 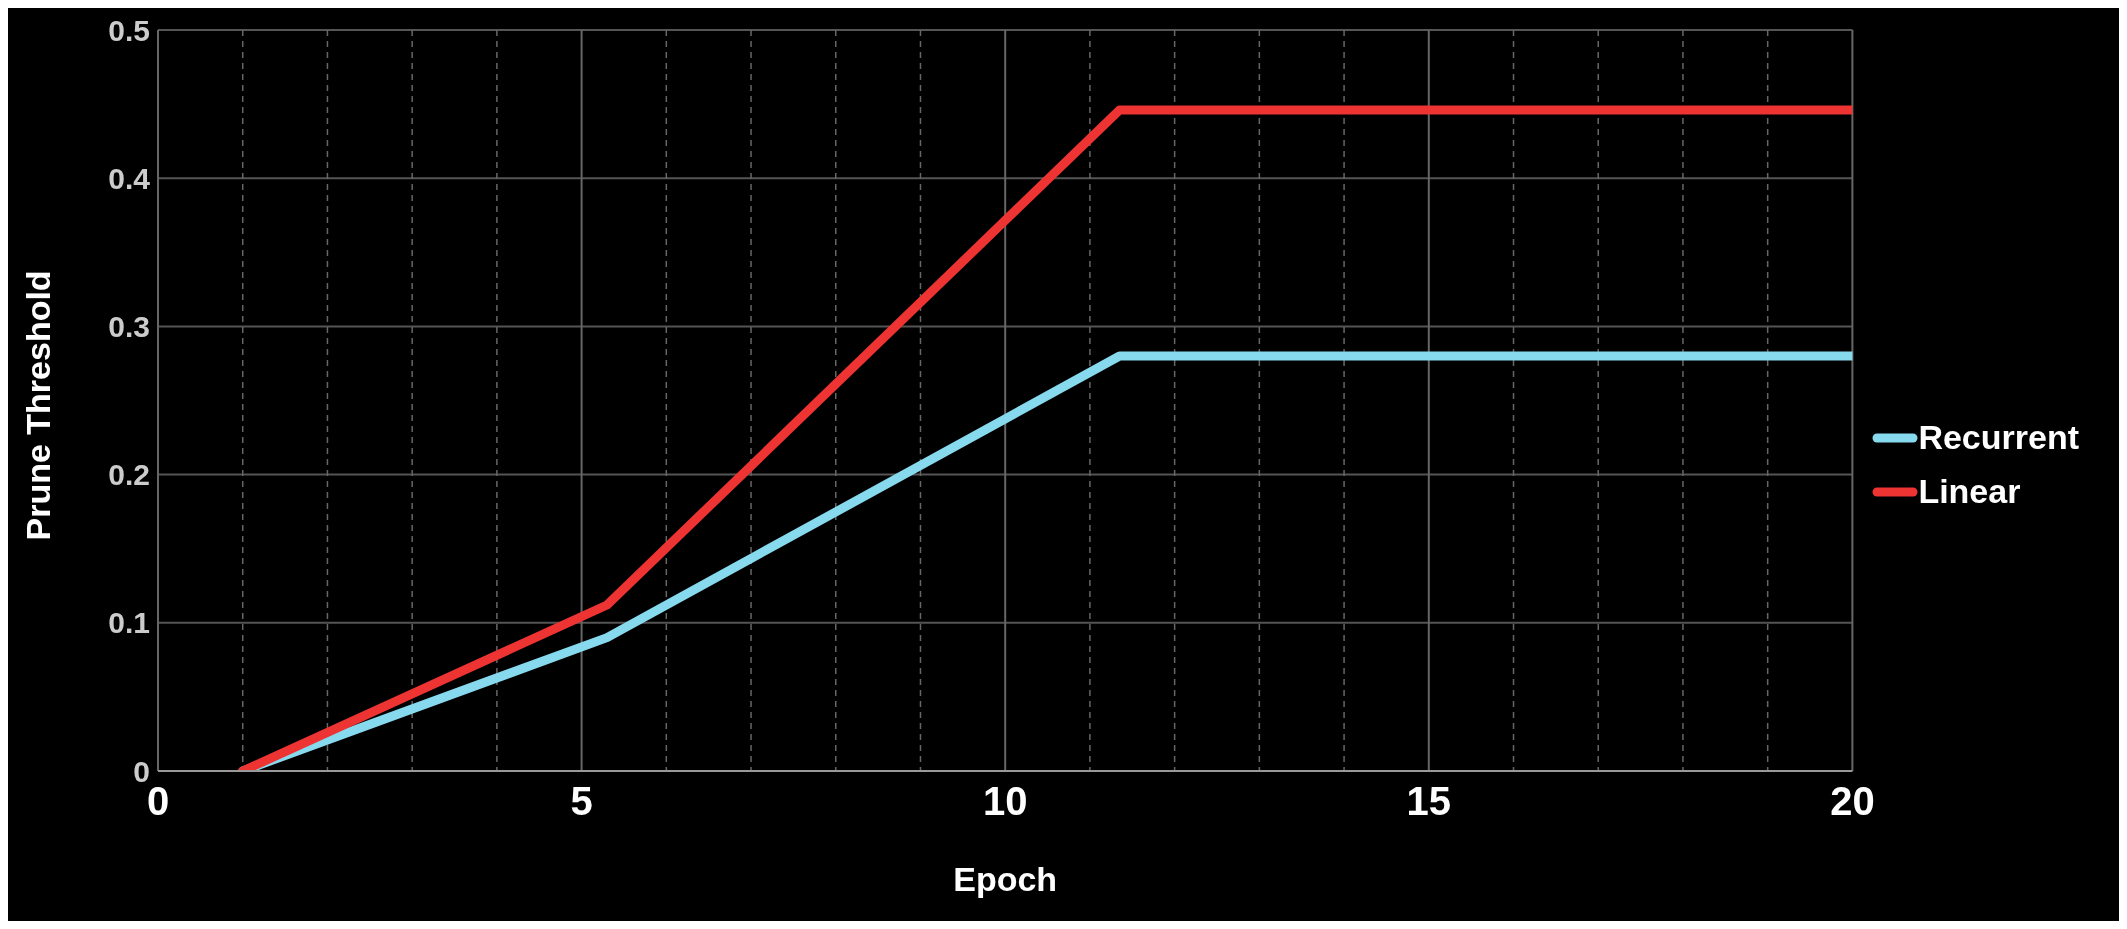 What do you see at coordinates (129, 475) in the screenshot?
I see `y-tick-label: 0.2` at bounding box center [129, 475].